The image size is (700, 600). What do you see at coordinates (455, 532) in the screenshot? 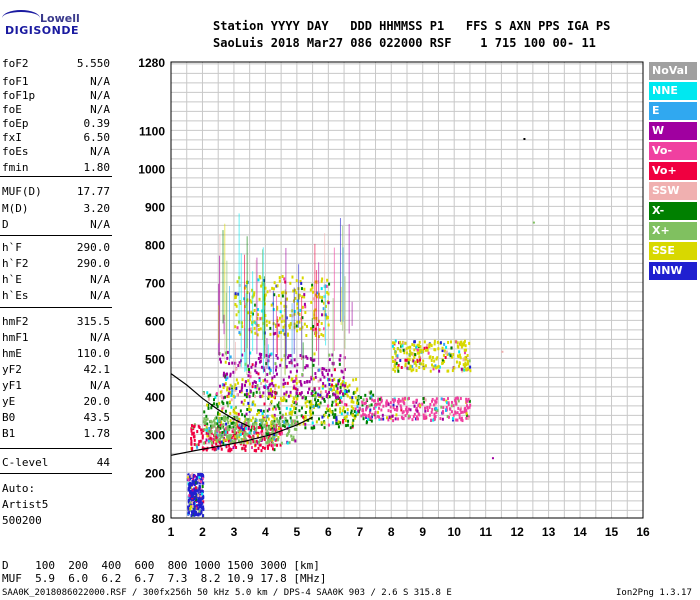
I see `x-tick-label: 10` at bounding box center [455, 532].